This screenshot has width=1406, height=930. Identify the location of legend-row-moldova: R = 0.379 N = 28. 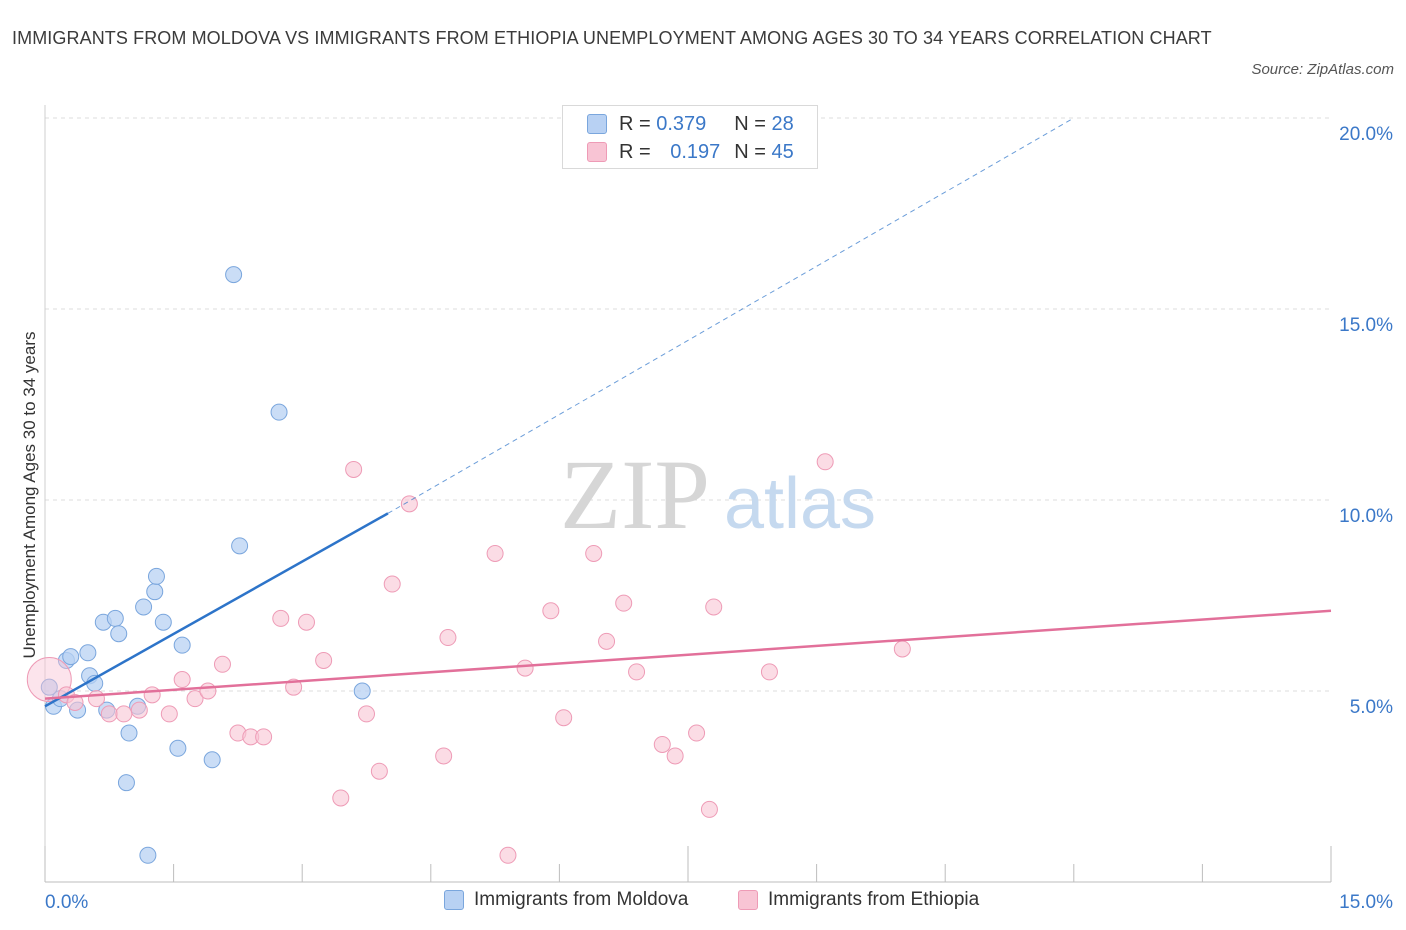
(690, 124).